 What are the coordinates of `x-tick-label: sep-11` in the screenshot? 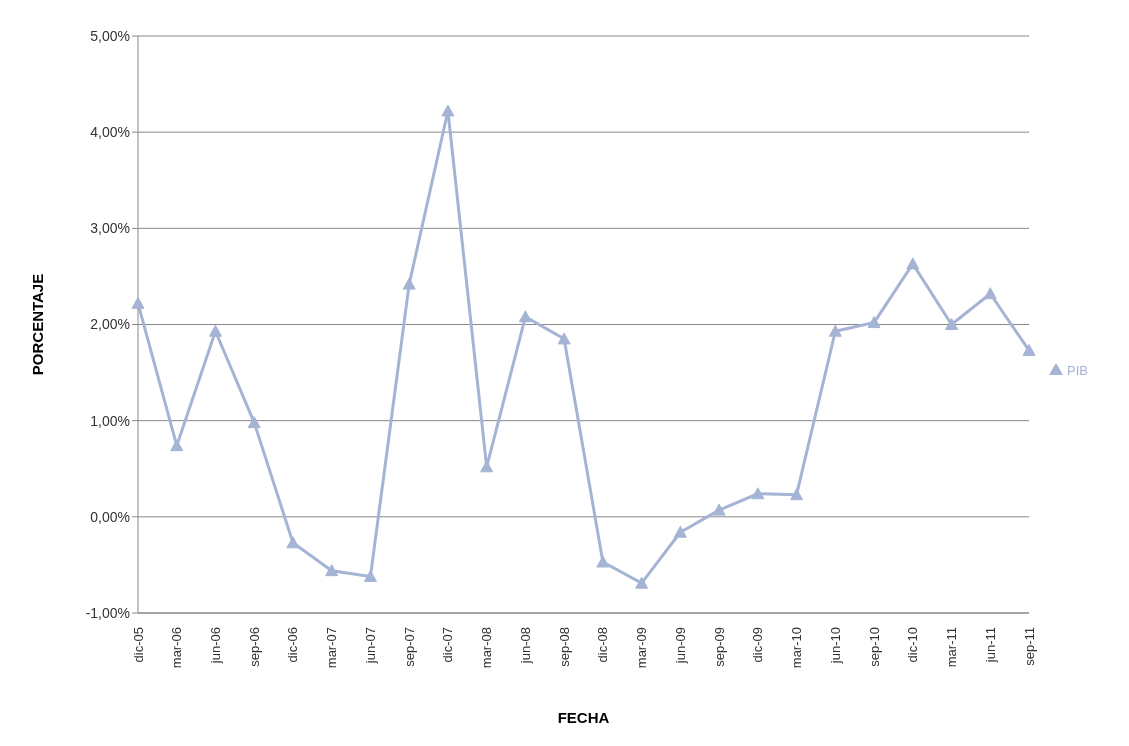 It's located at (1029, 646).